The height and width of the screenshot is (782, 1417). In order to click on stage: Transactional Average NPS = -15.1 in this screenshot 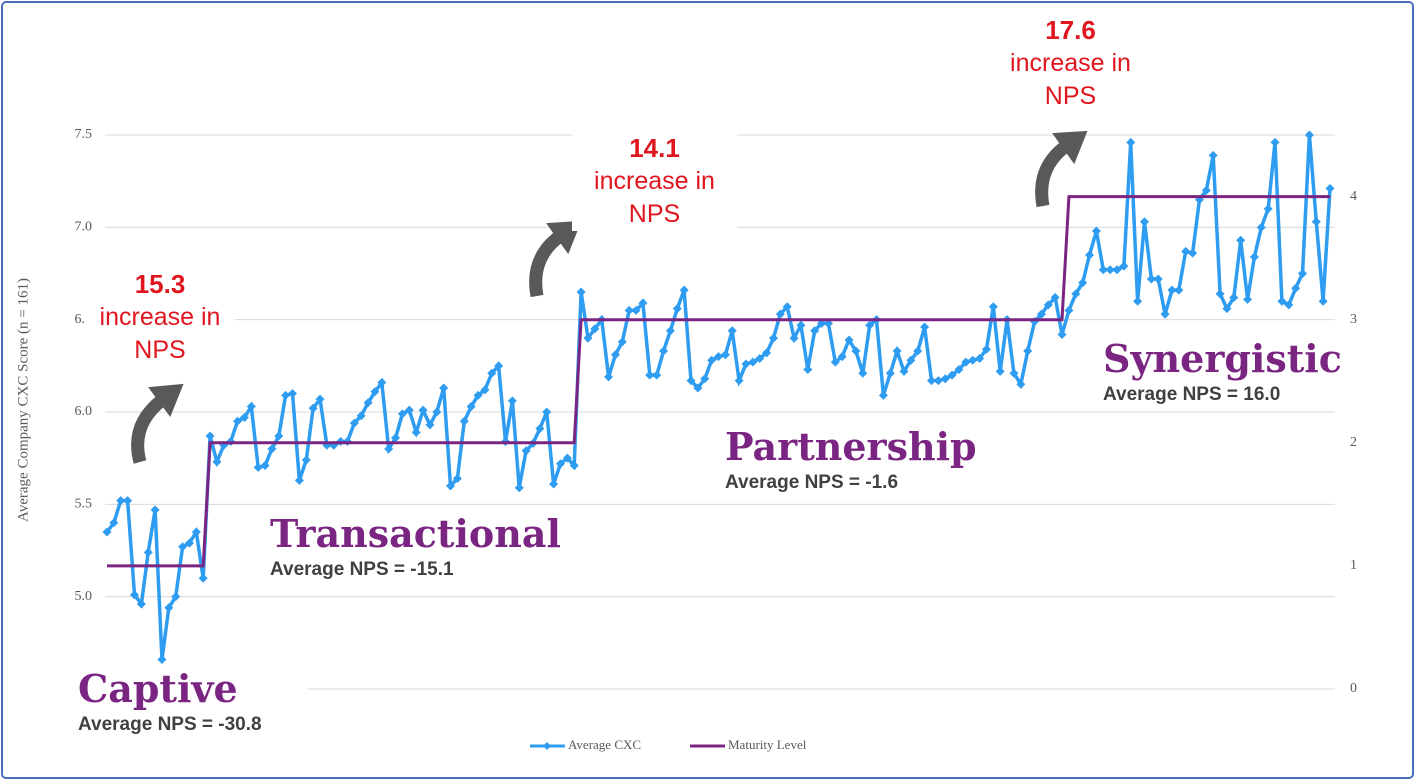, I will do `click(415, 547)`.